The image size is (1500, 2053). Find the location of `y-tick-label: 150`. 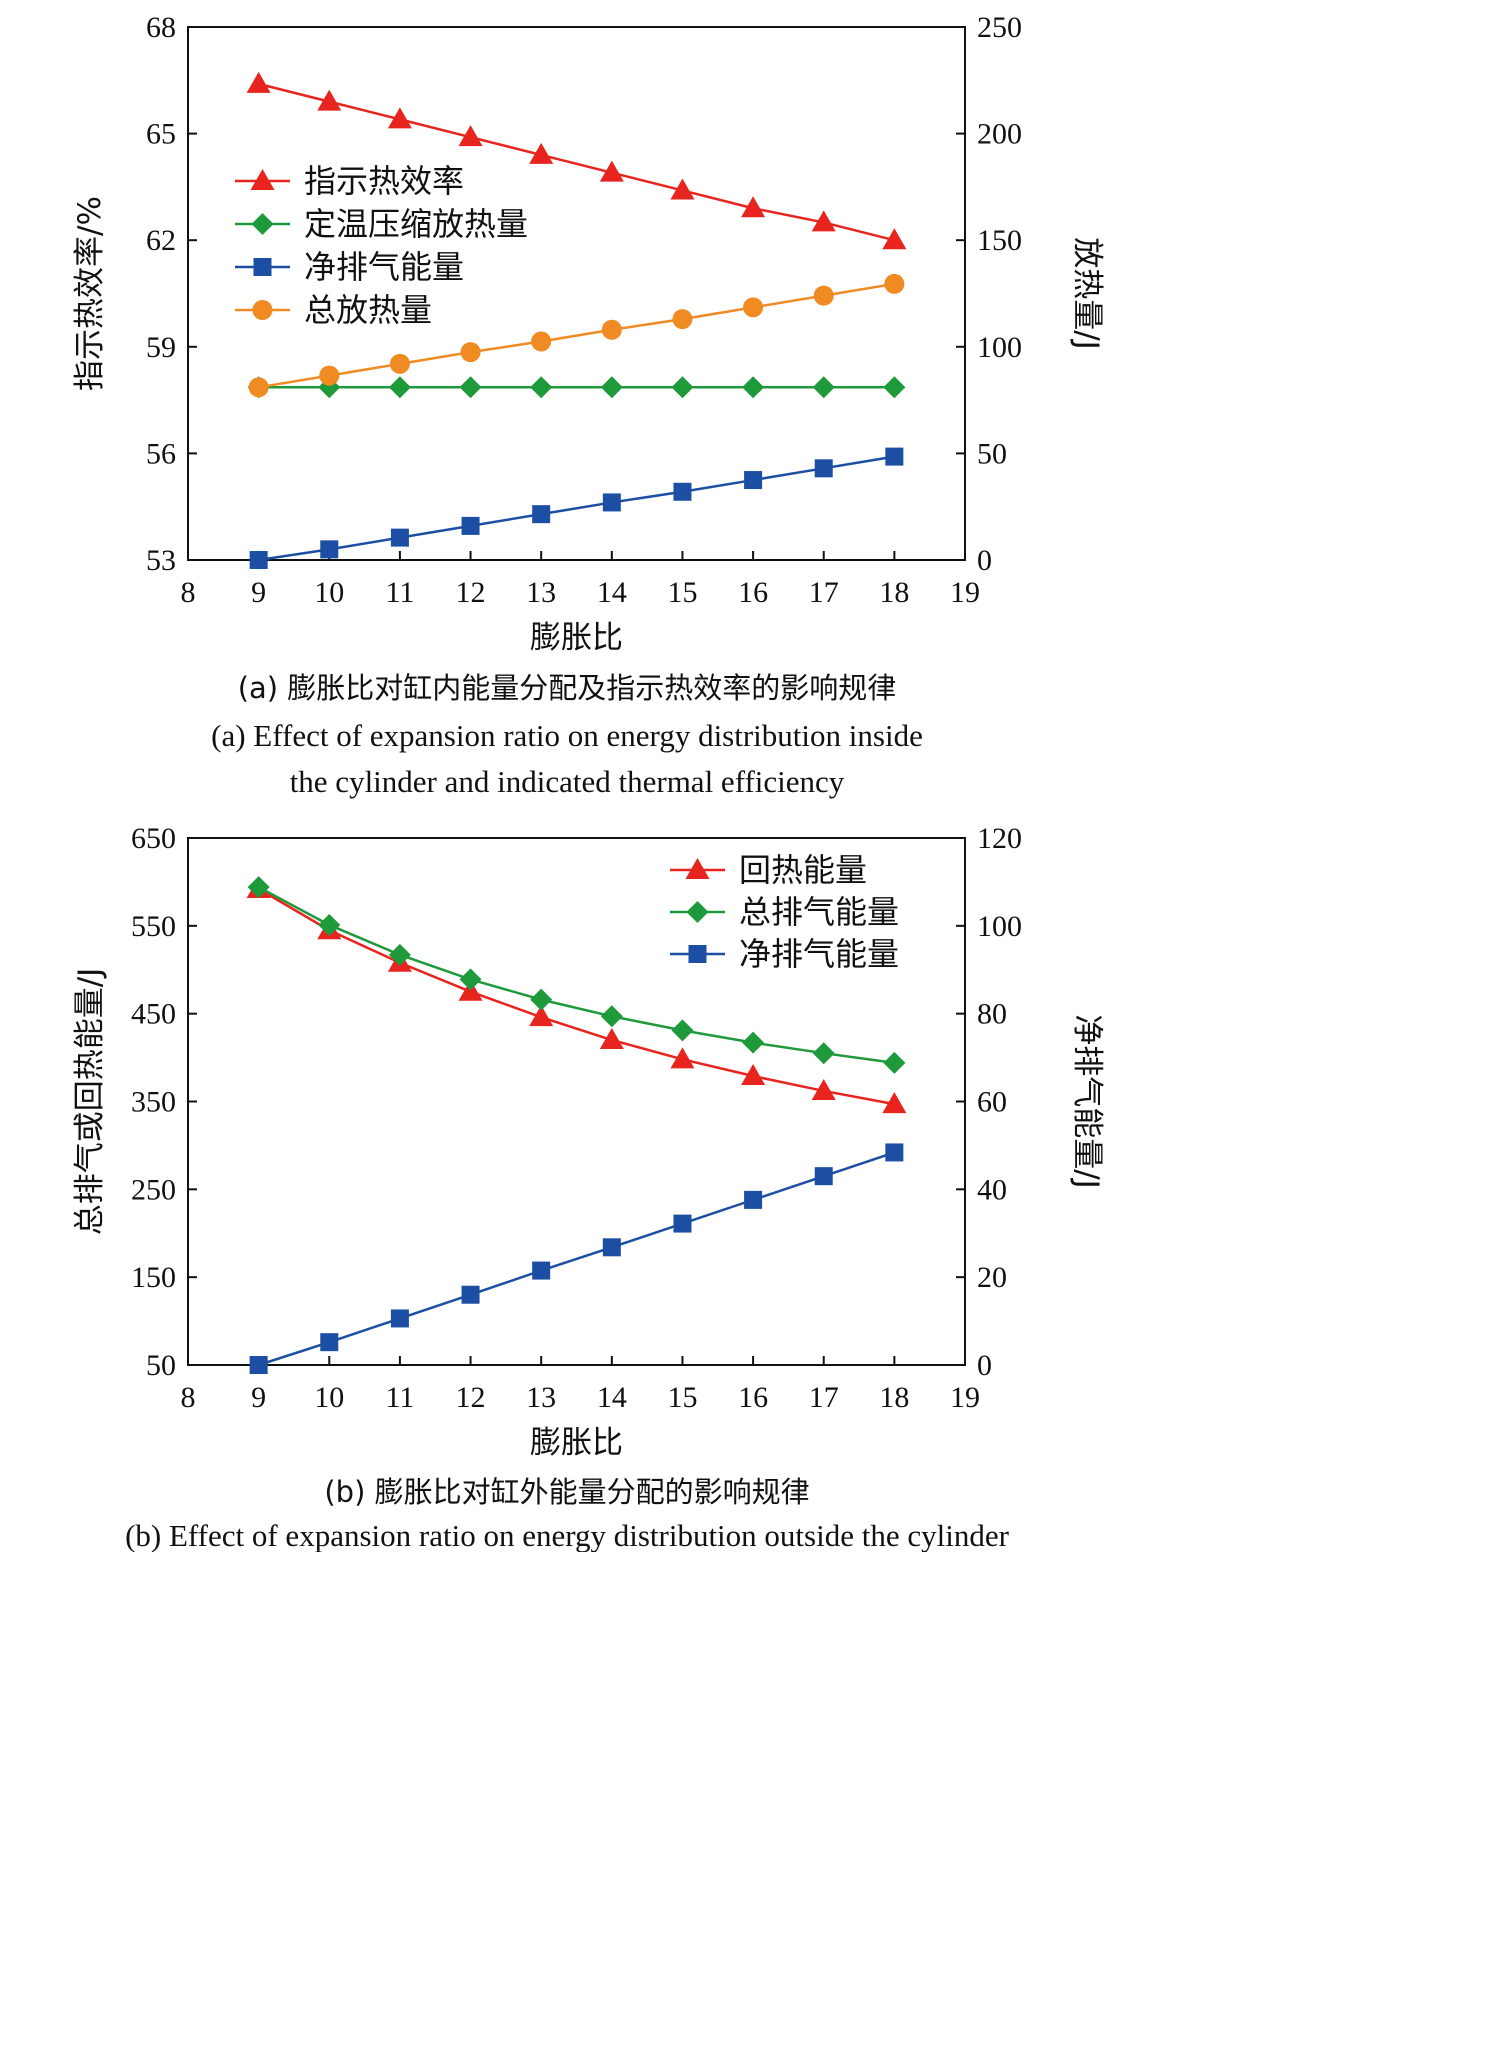

y-tick-label: 150 is located at coordinates (153, 1277).